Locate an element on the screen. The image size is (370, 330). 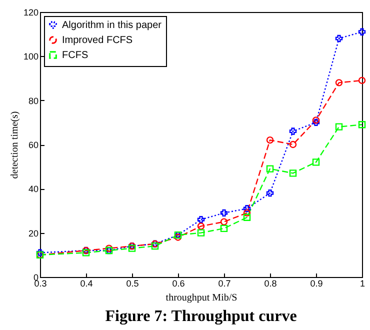
y-tick-label: 100 is located at coordinates (30, 57).